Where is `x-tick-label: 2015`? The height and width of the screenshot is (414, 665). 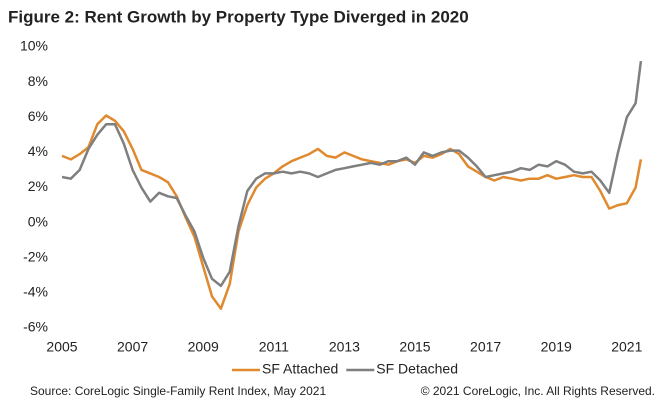
x-tick-label: 2015 is located at coordinates (414, 347).